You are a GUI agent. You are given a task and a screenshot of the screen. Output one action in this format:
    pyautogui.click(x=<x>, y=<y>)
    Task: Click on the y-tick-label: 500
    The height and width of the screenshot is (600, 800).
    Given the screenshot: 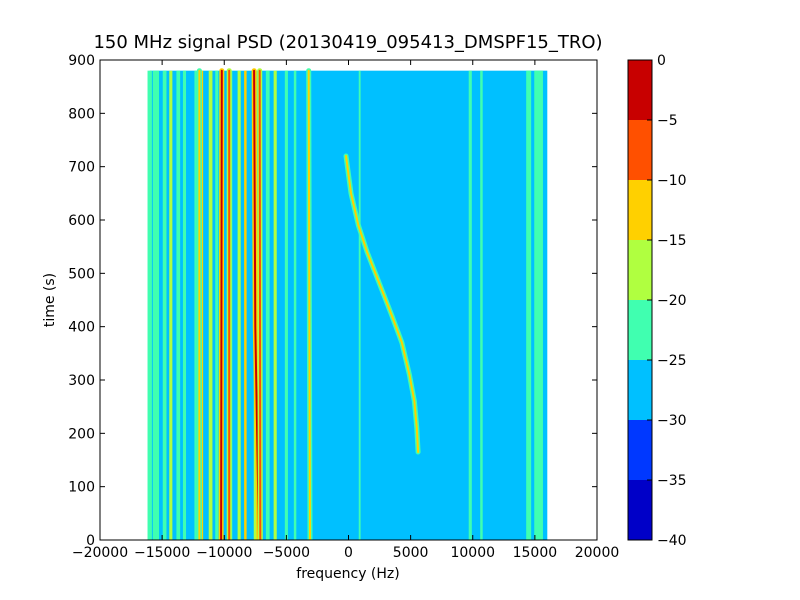 What is the action you would take?
    pyautogui.click(x=81, y=274)
    